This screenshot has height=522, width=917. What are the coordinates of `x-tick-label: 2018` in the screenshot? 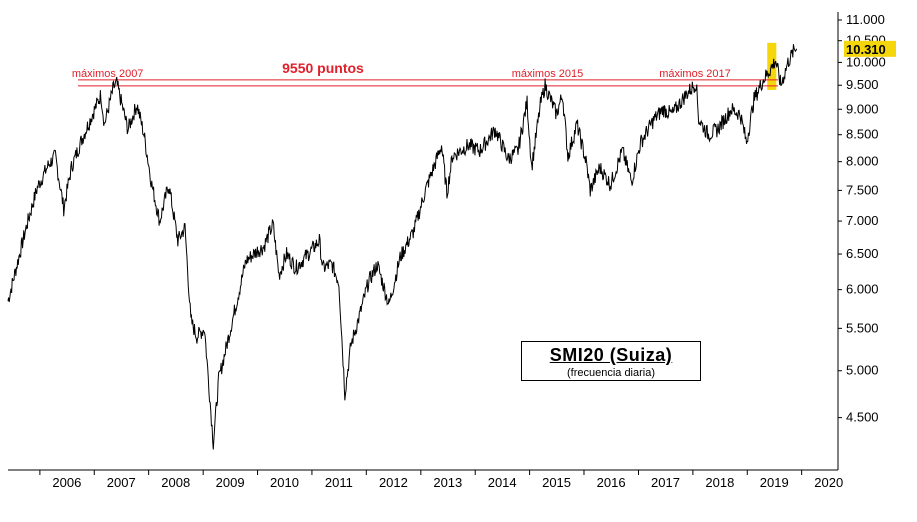 It's located at (719, 482).